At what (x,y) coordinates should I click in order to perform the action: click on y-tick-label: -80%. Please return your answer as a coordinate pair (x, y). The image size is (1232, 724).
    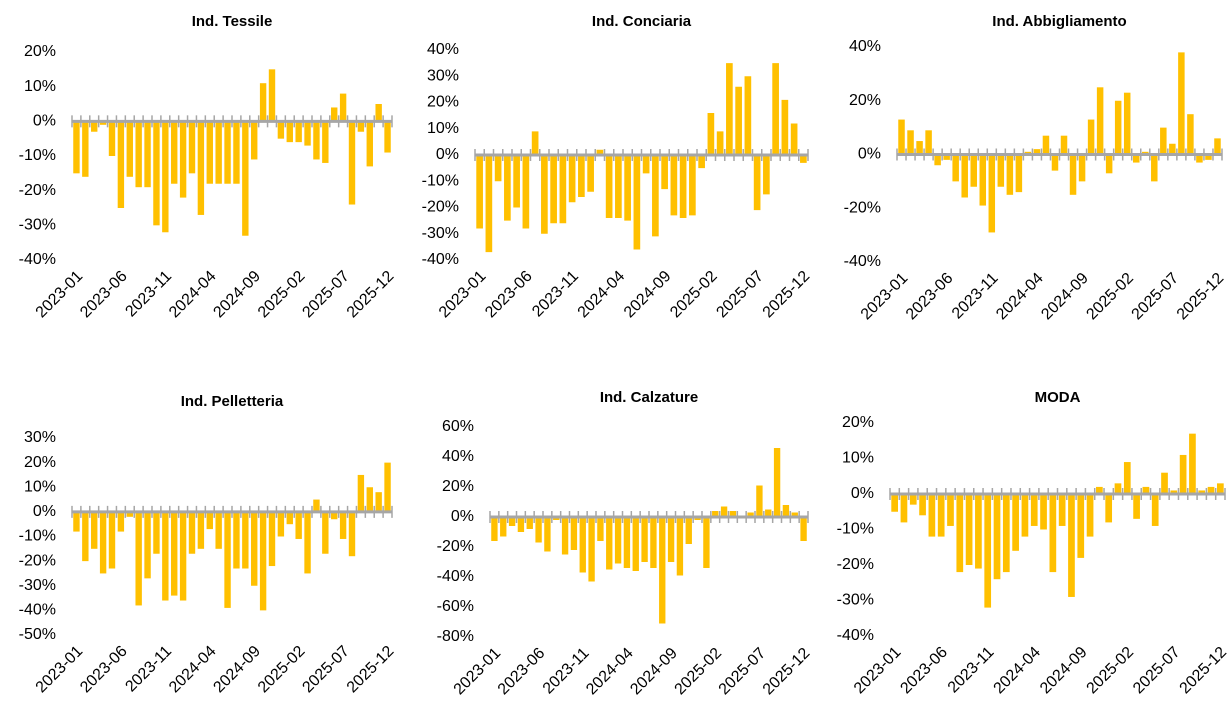
    Looking at the image, I should click on (455, 636).